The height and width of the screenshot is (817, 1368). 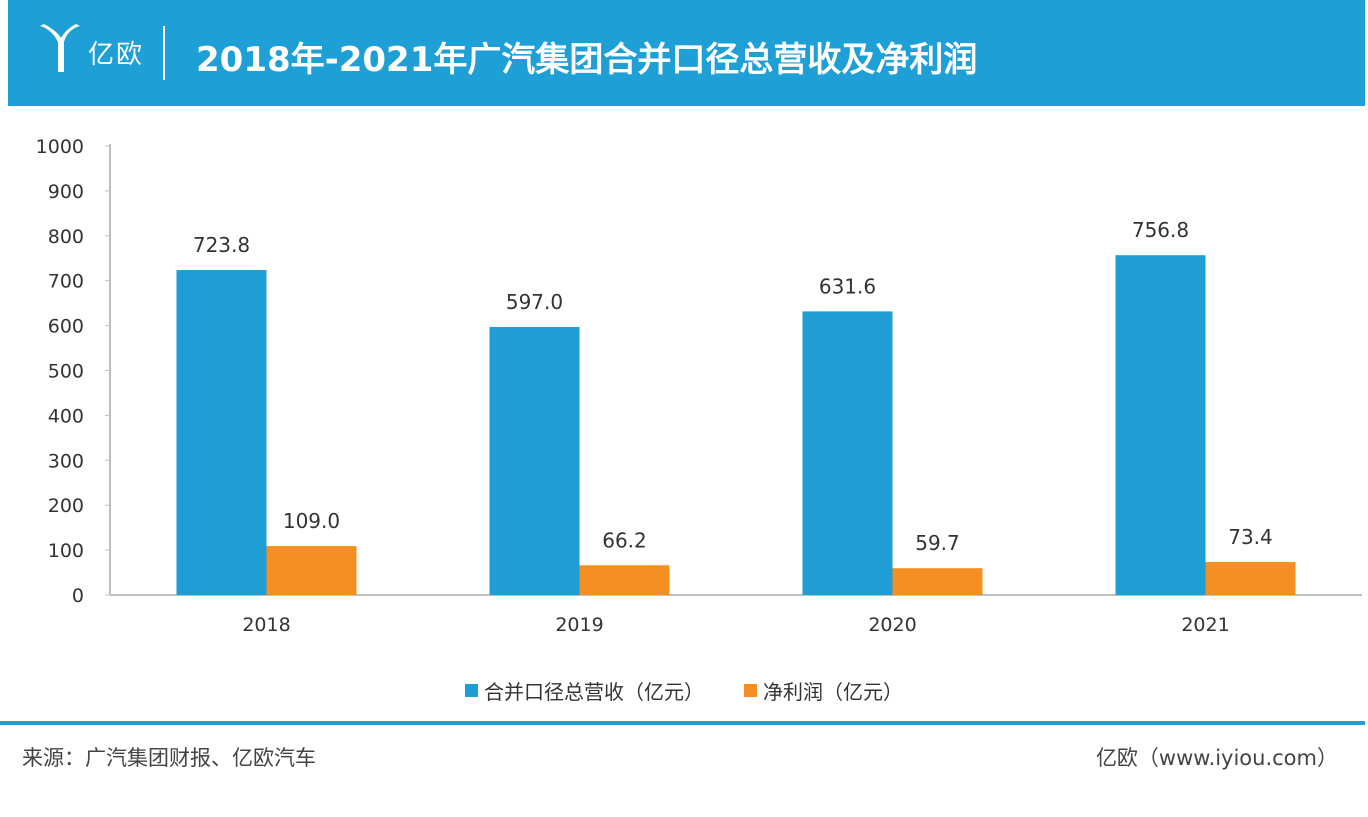 What do you see at coordinates (164, 53) in the screenshot?
I see `logo-divider` at bounding box center [164, 53].